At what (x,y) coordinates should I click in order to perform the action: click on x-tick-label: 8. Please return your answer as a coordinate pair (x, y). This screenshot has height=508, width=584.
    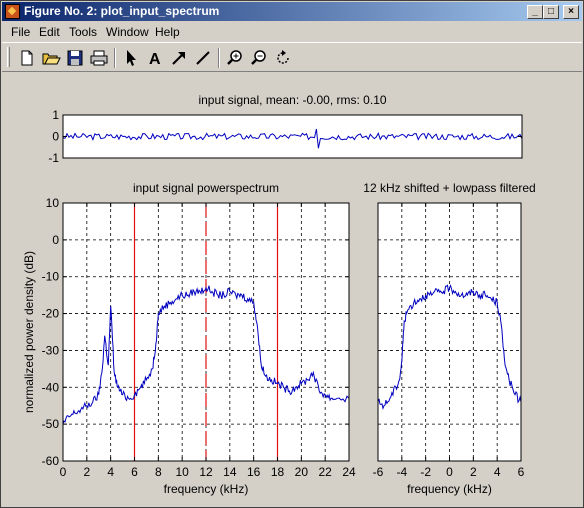
    Looking at the image, I should click on (158, 472).